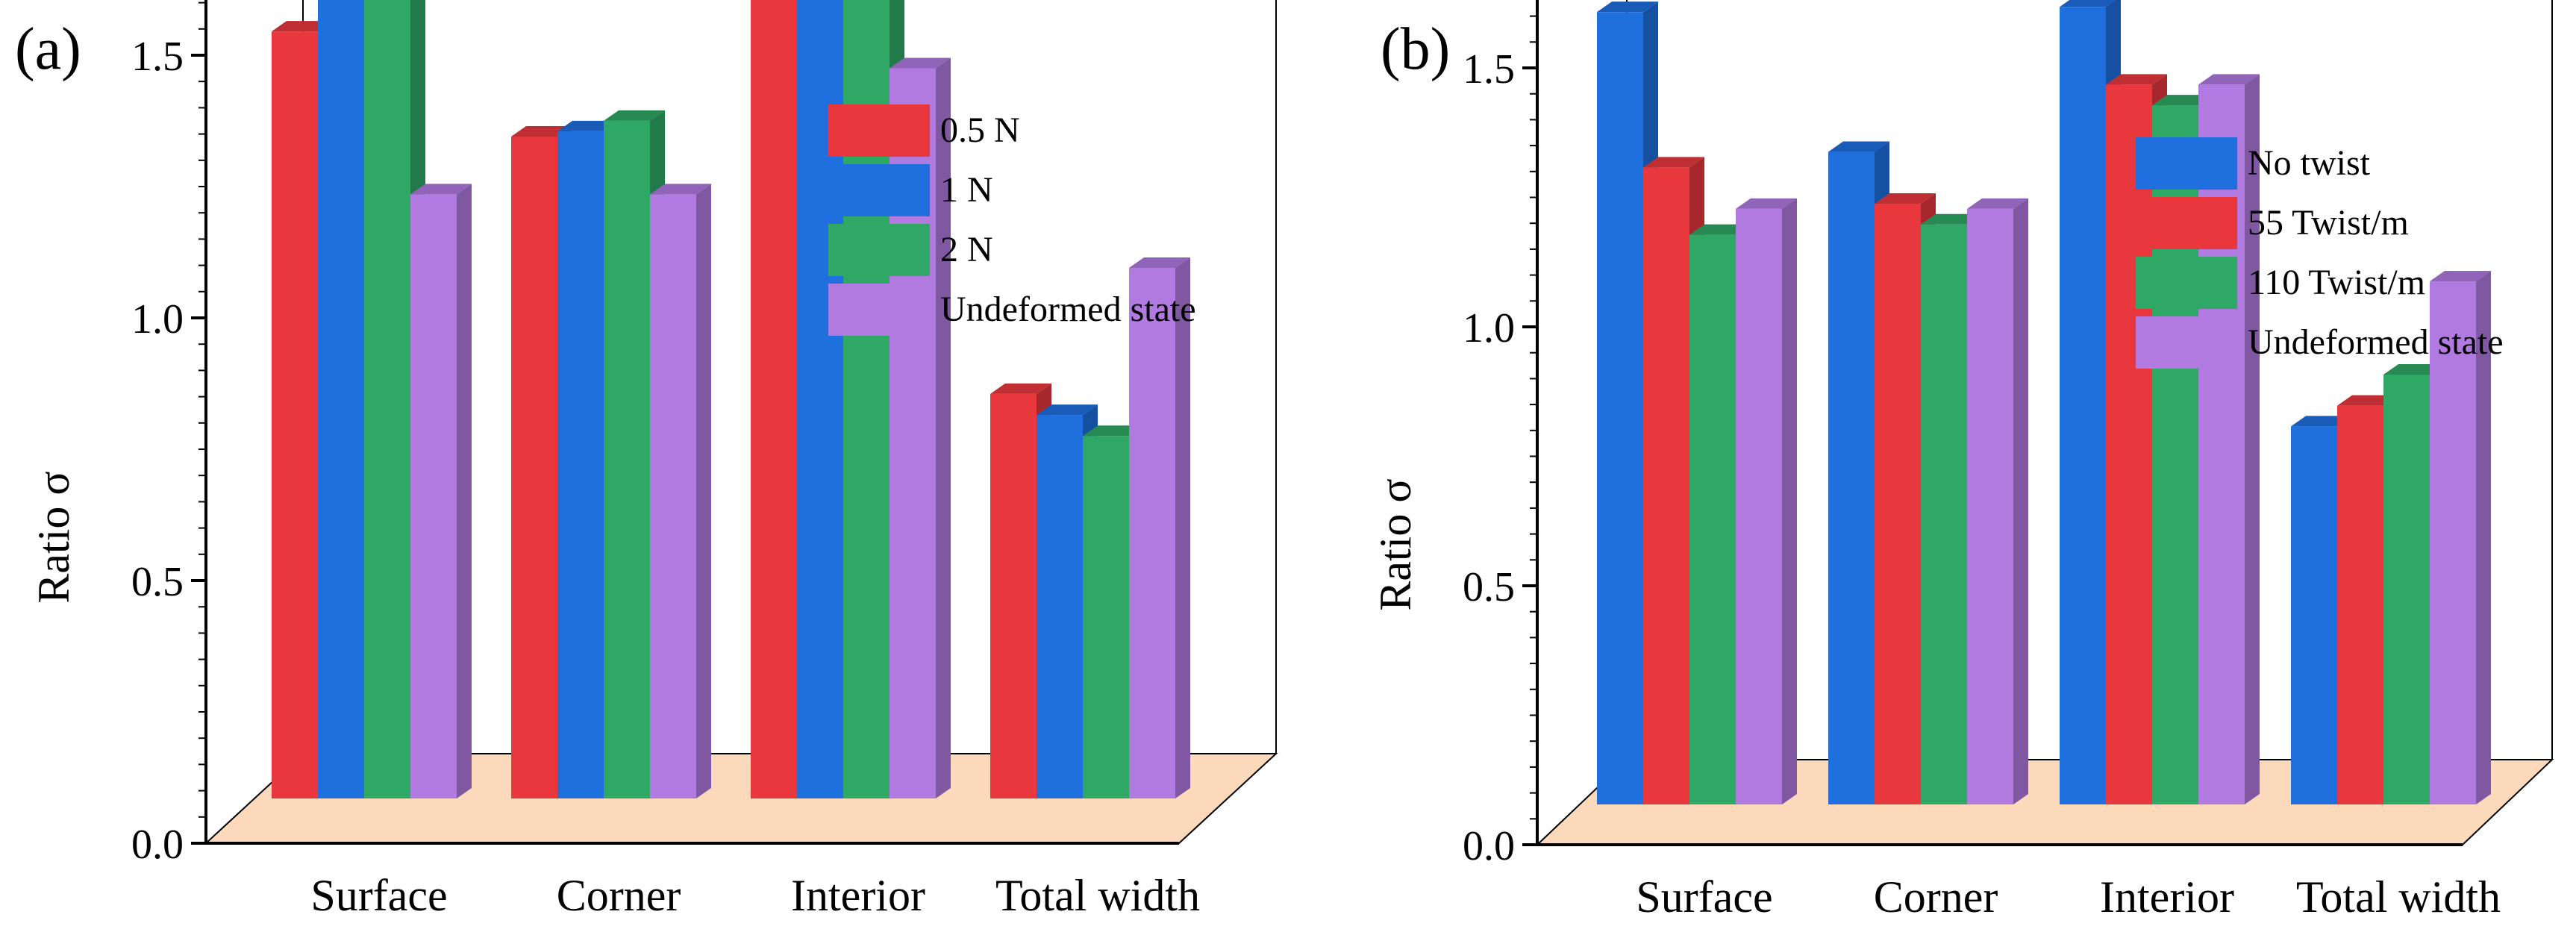 Image resolution: width=2576 pixels, height=938 pixels. I want to click on y-tick-label: 1.5, so click(157, 57).